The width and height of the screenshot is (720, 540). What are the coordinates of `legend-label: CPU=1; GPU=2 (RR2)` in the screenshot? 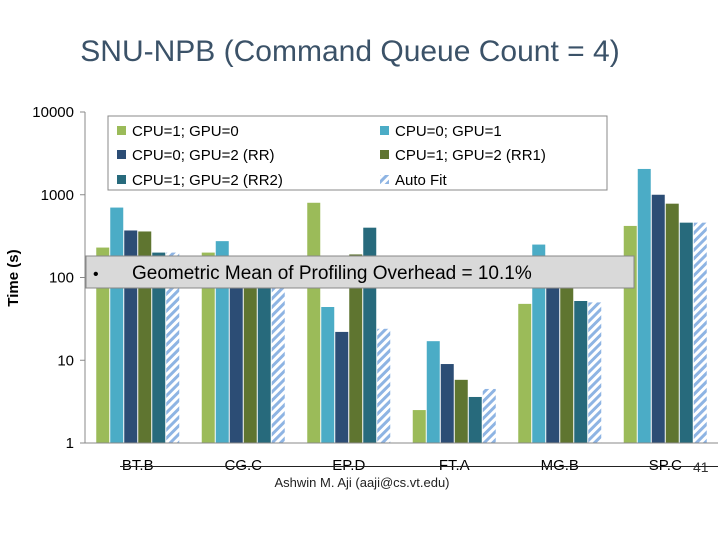 It's located at (207, 180).